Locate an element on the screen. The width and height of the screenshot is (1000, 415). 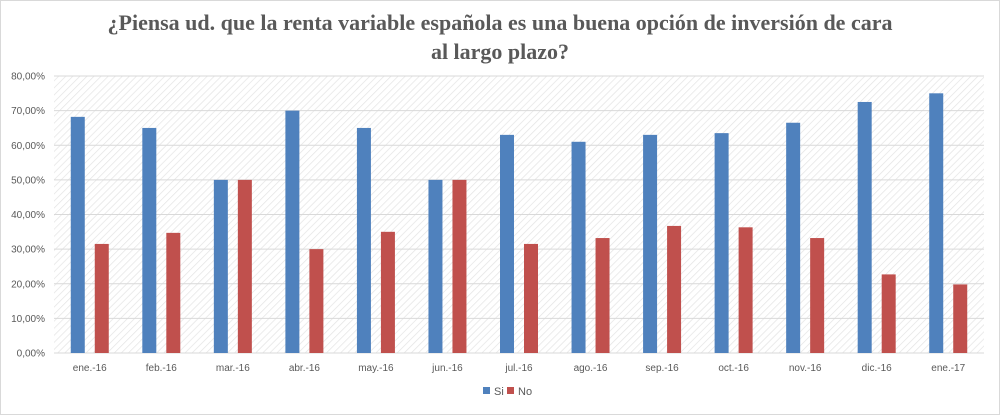
x-tick-label: abr.-16 is located at coordinates (305, 368).